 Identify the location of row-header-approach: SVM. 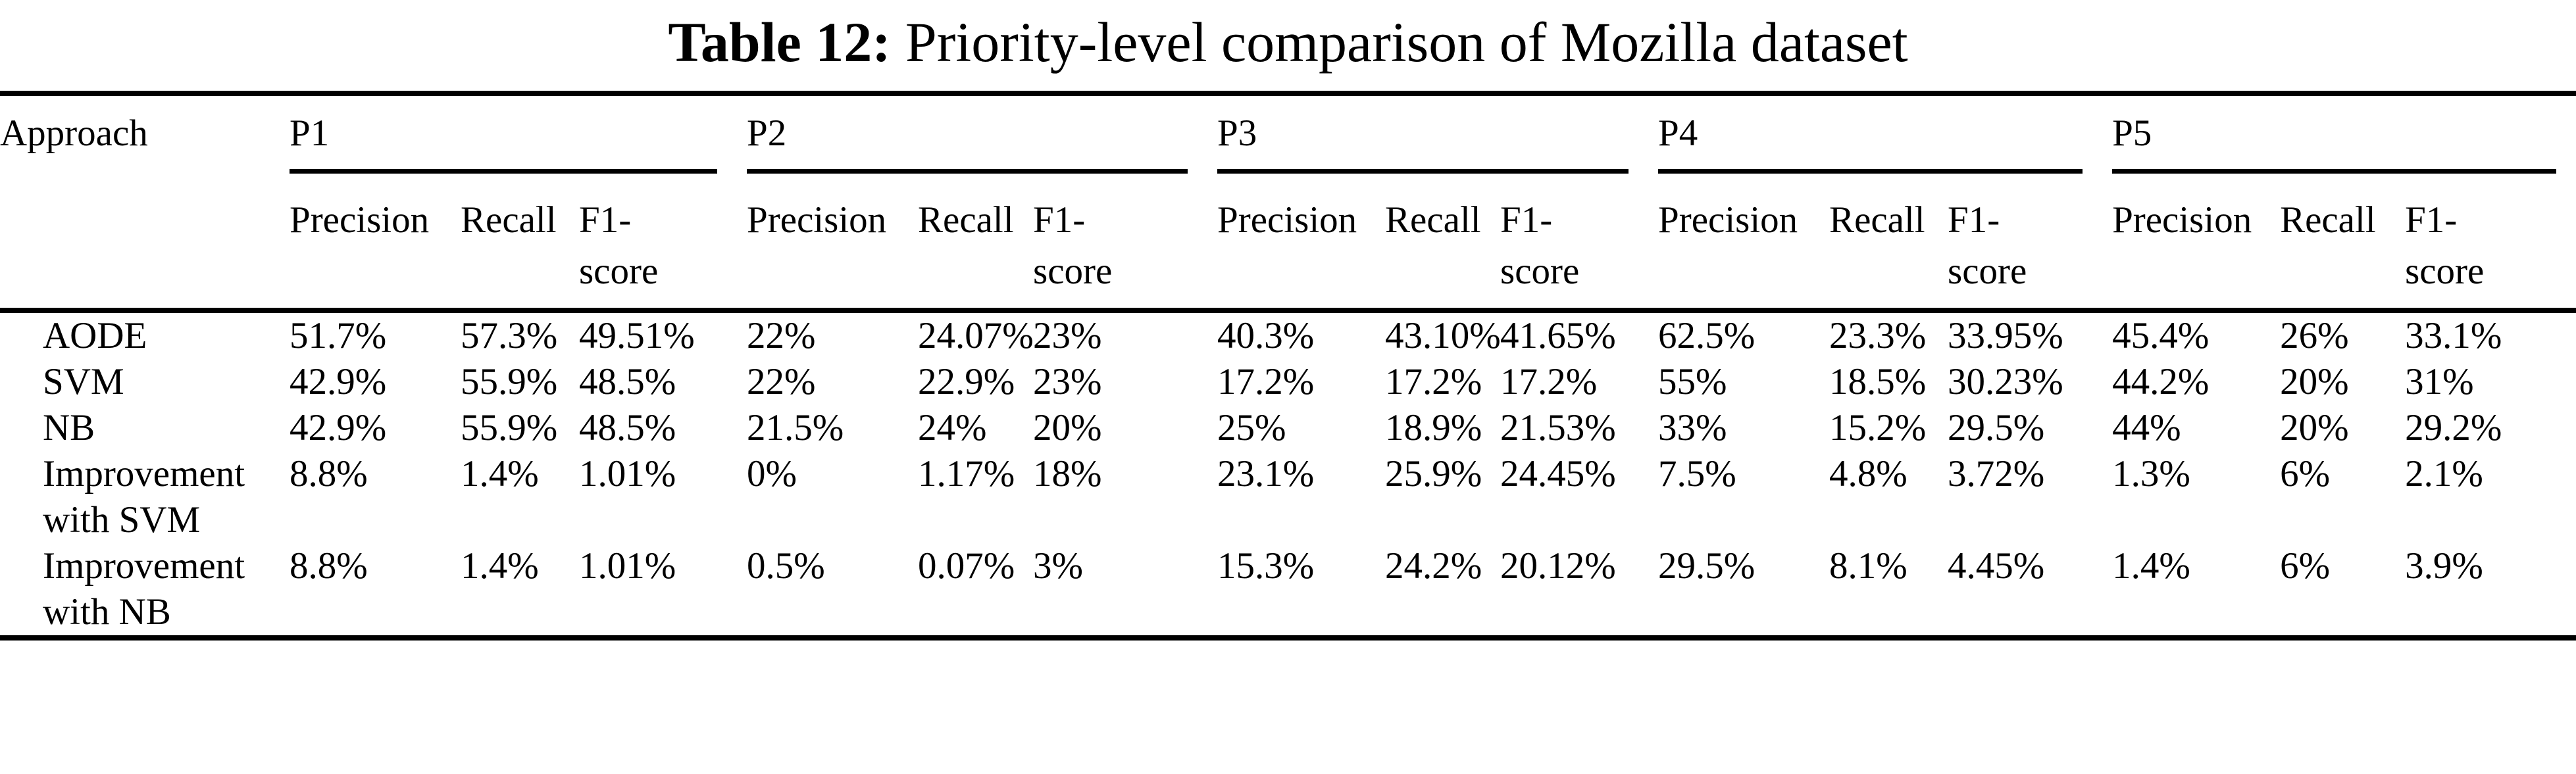
(83, 381).